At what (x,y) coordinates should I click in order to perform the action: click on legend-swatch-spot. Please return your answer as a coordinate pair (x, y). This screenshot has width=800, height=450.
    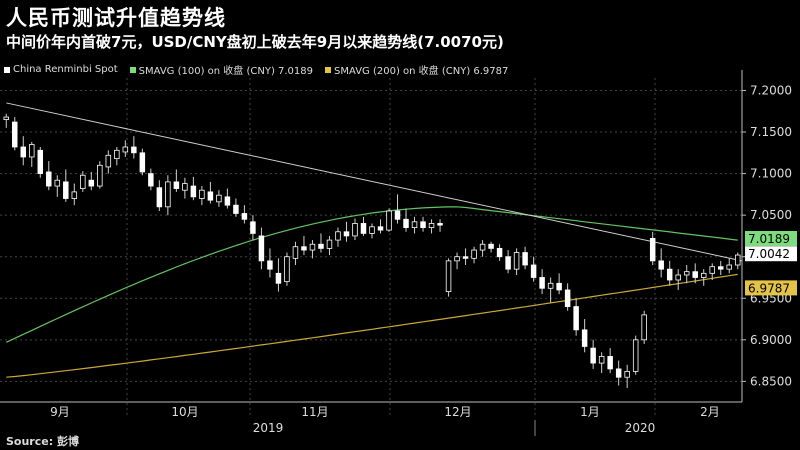
    Looking at the image, I should click on (7, 69).